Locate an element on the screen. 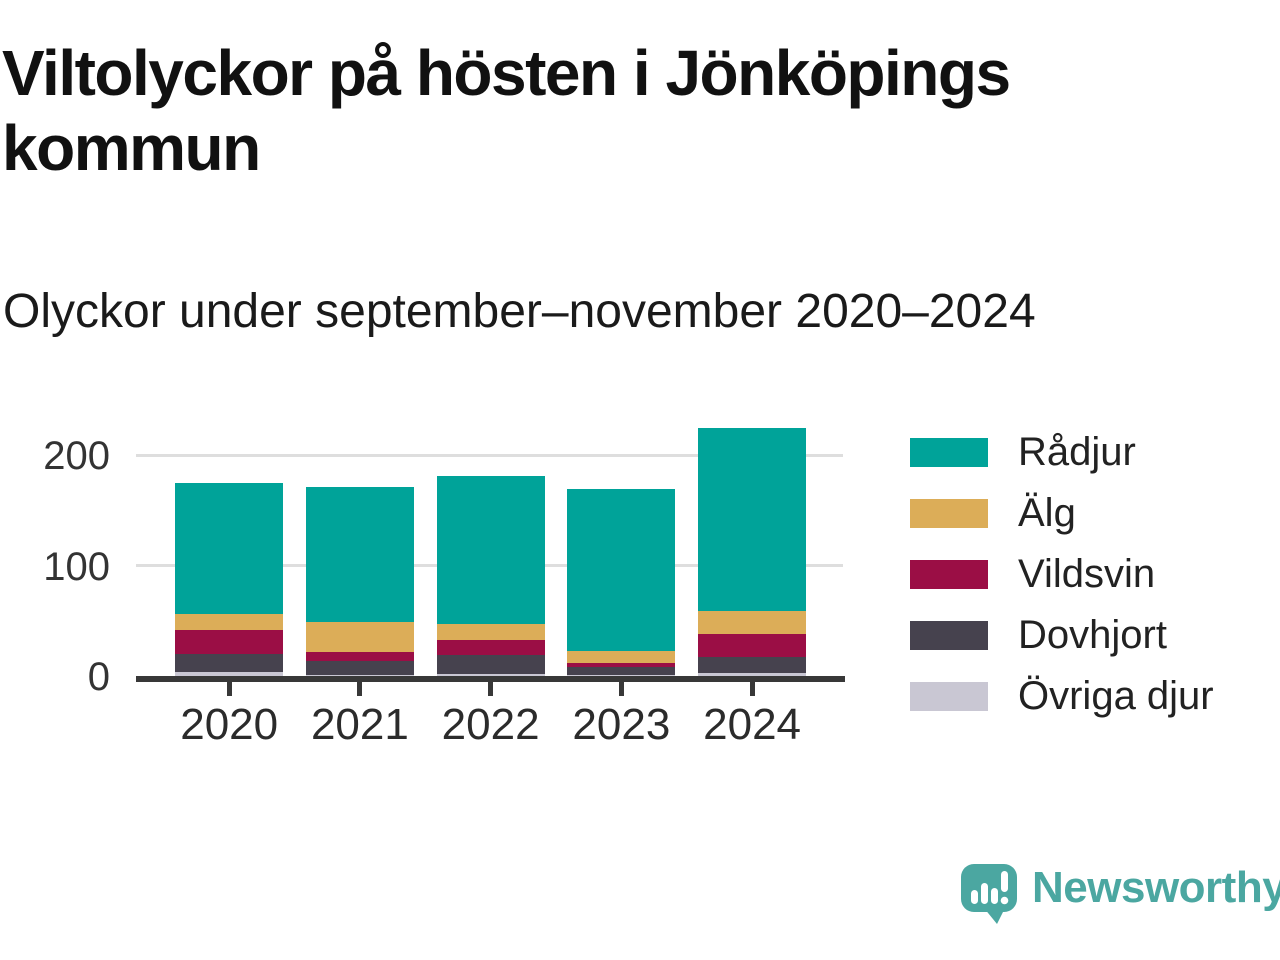 This screenshot has width=1280, height=960. legend-swatch-Dovhjort is located at coordinates (949, 635).